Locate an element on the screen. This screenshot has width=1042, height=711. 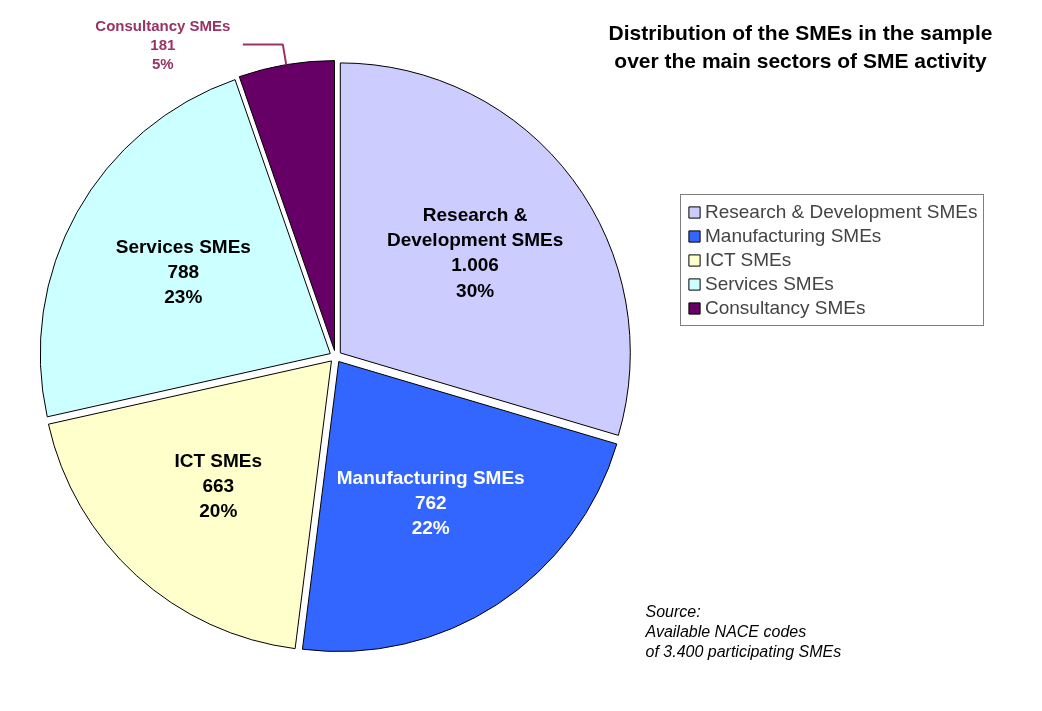
text: Distribution of the SMEs in the sample over the main sectors of SME activity is located at coordinates (800, 46).